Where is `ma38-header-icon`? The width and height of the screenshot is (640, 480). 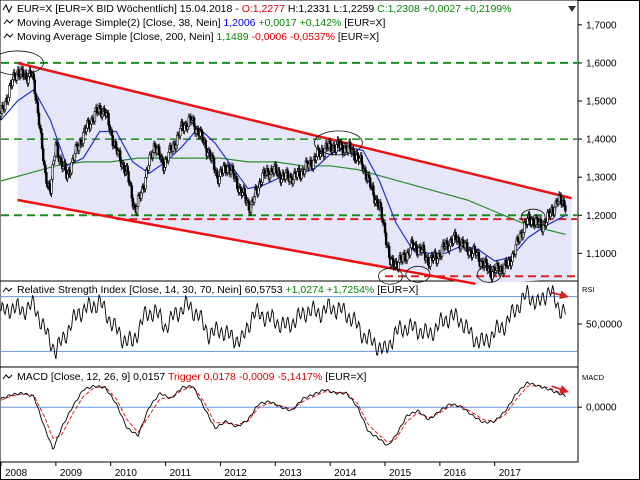
ma38-header-icon is located at coordinates (8, 22).